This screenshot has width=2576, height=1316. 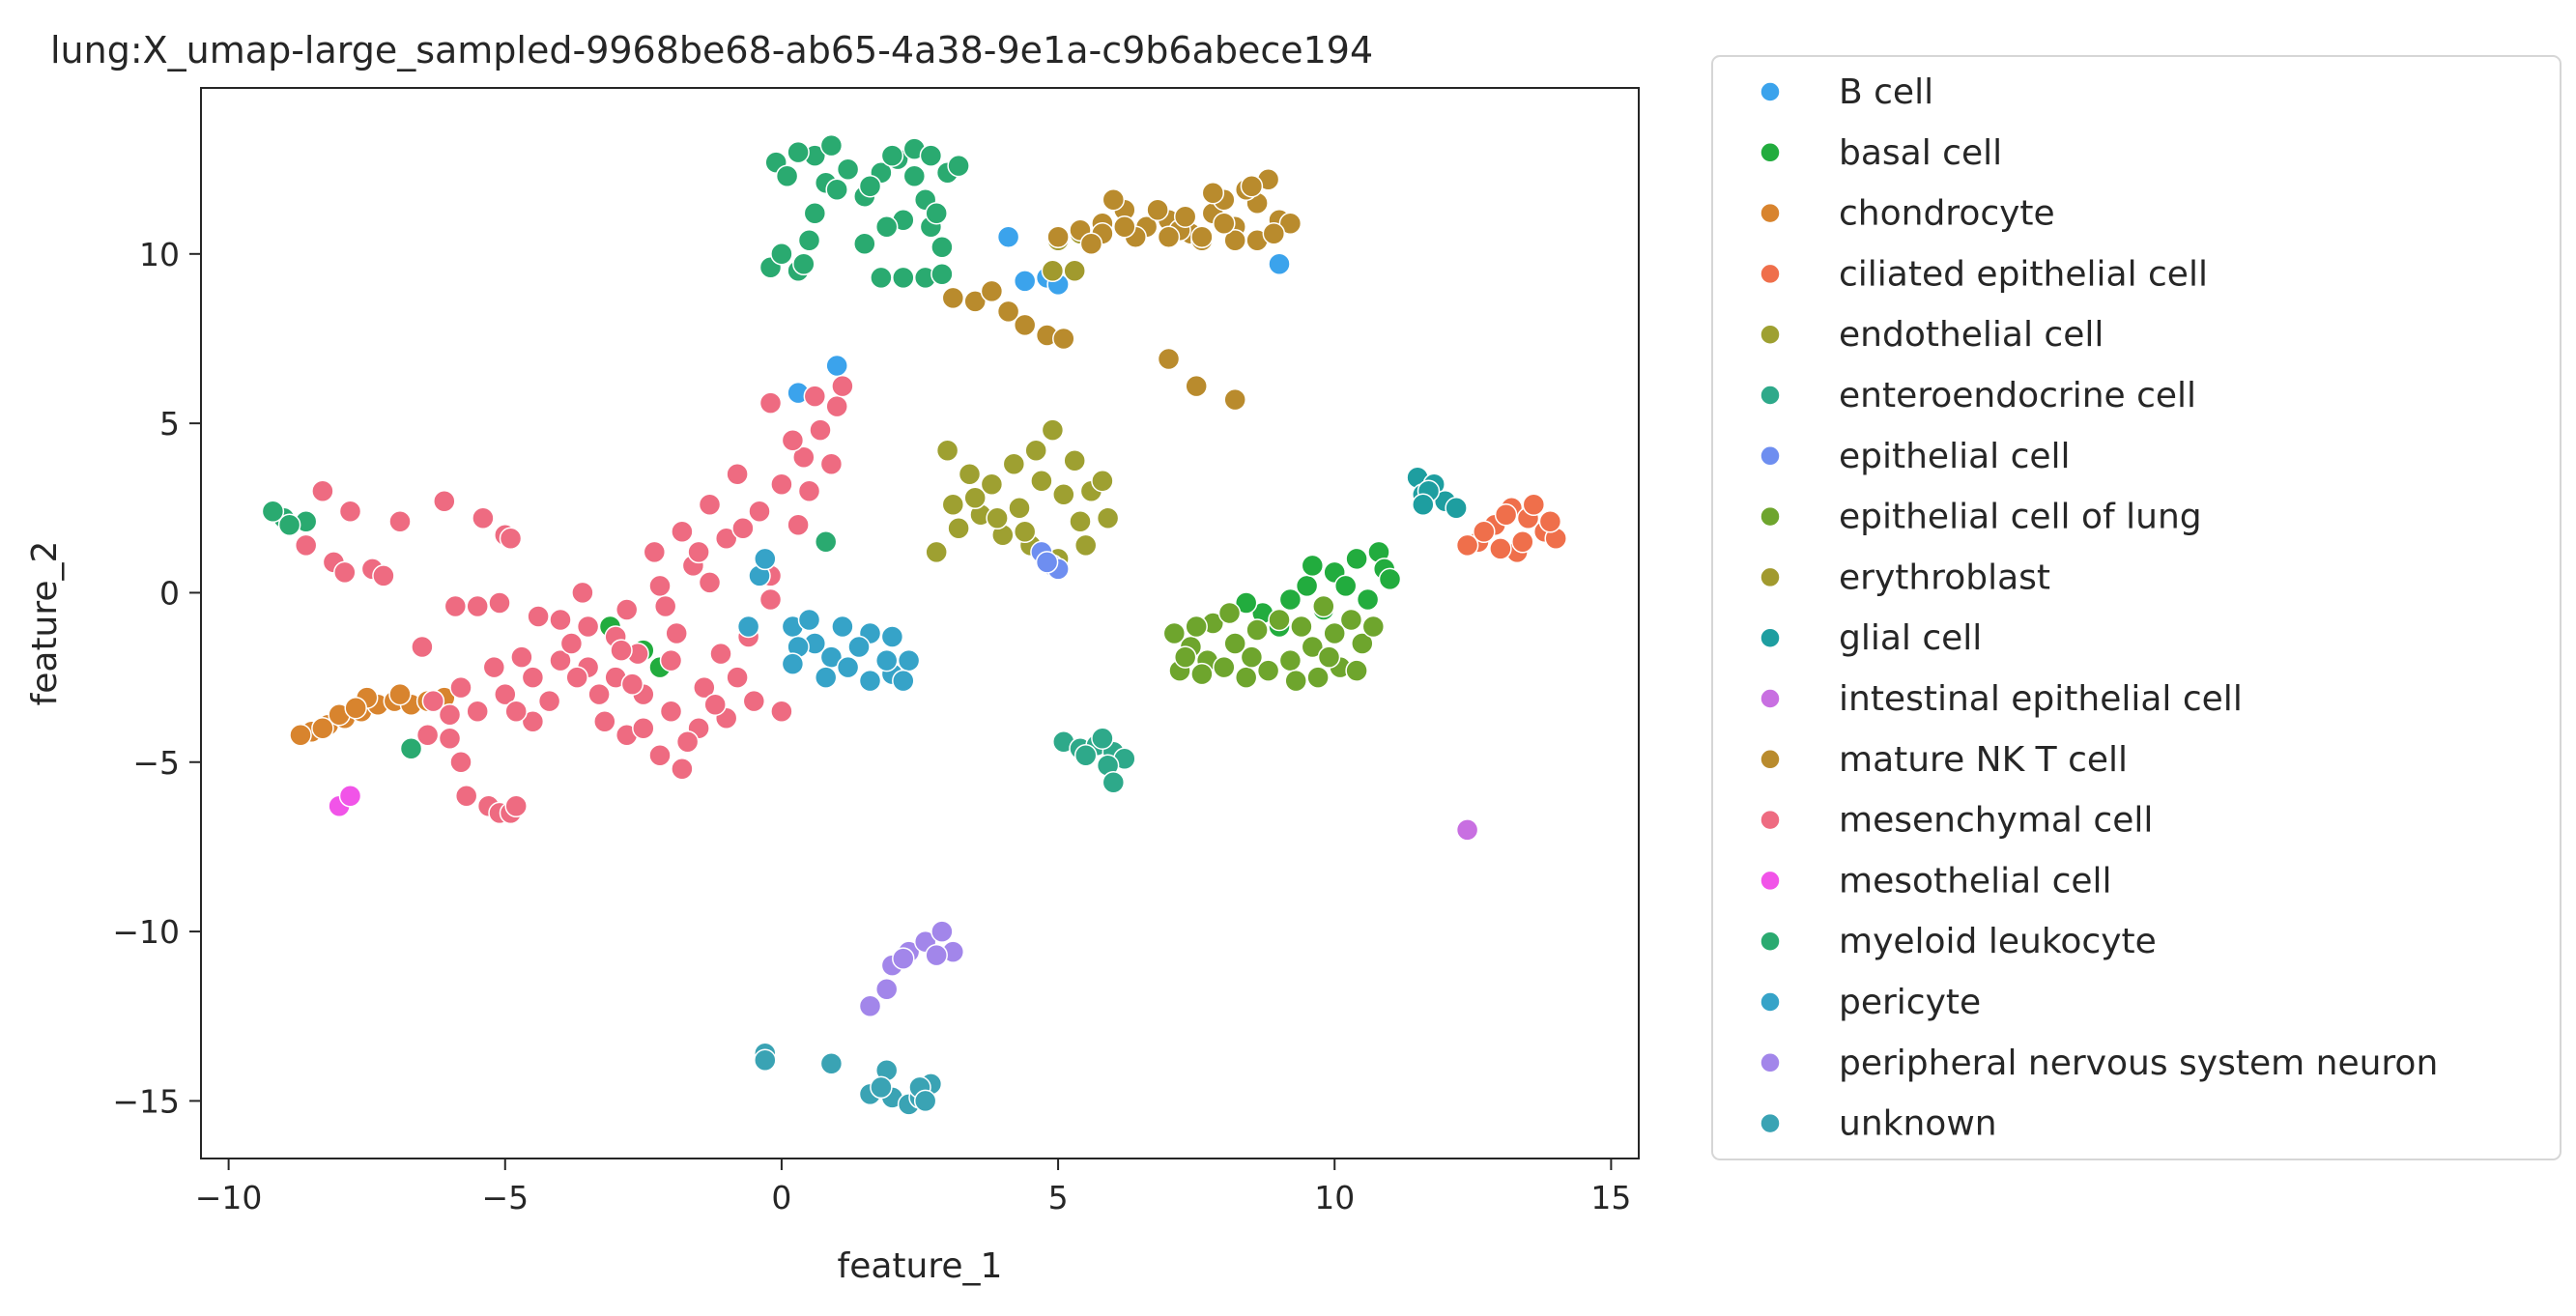 What do you see at coordinates (2041, 699) in the screenshot?
I see `legend-label: intestinal epithelial cell` at bounding box center [2041, 699].